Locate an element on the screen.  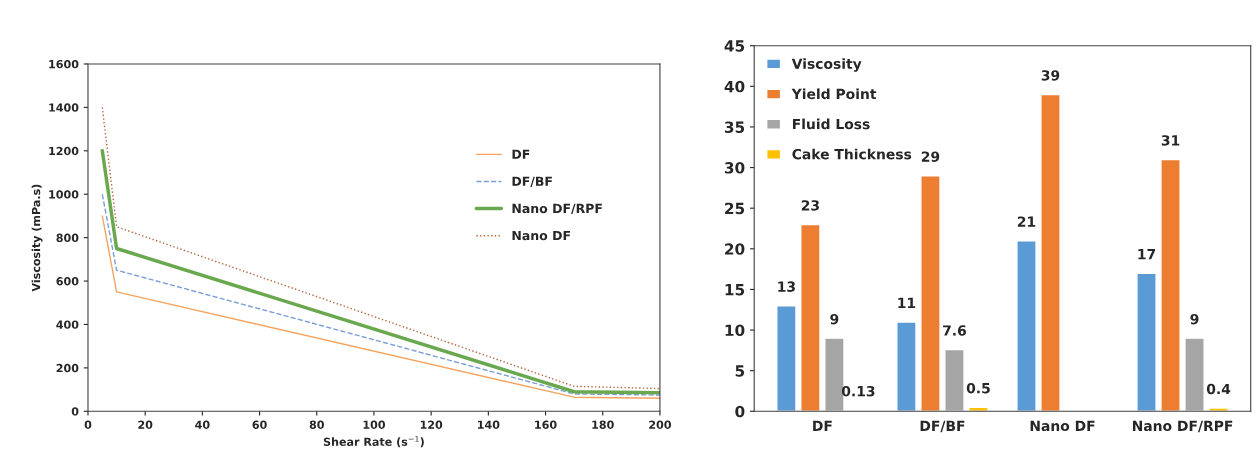
y-tick-label: 10 is located at coordinates (735, 330).